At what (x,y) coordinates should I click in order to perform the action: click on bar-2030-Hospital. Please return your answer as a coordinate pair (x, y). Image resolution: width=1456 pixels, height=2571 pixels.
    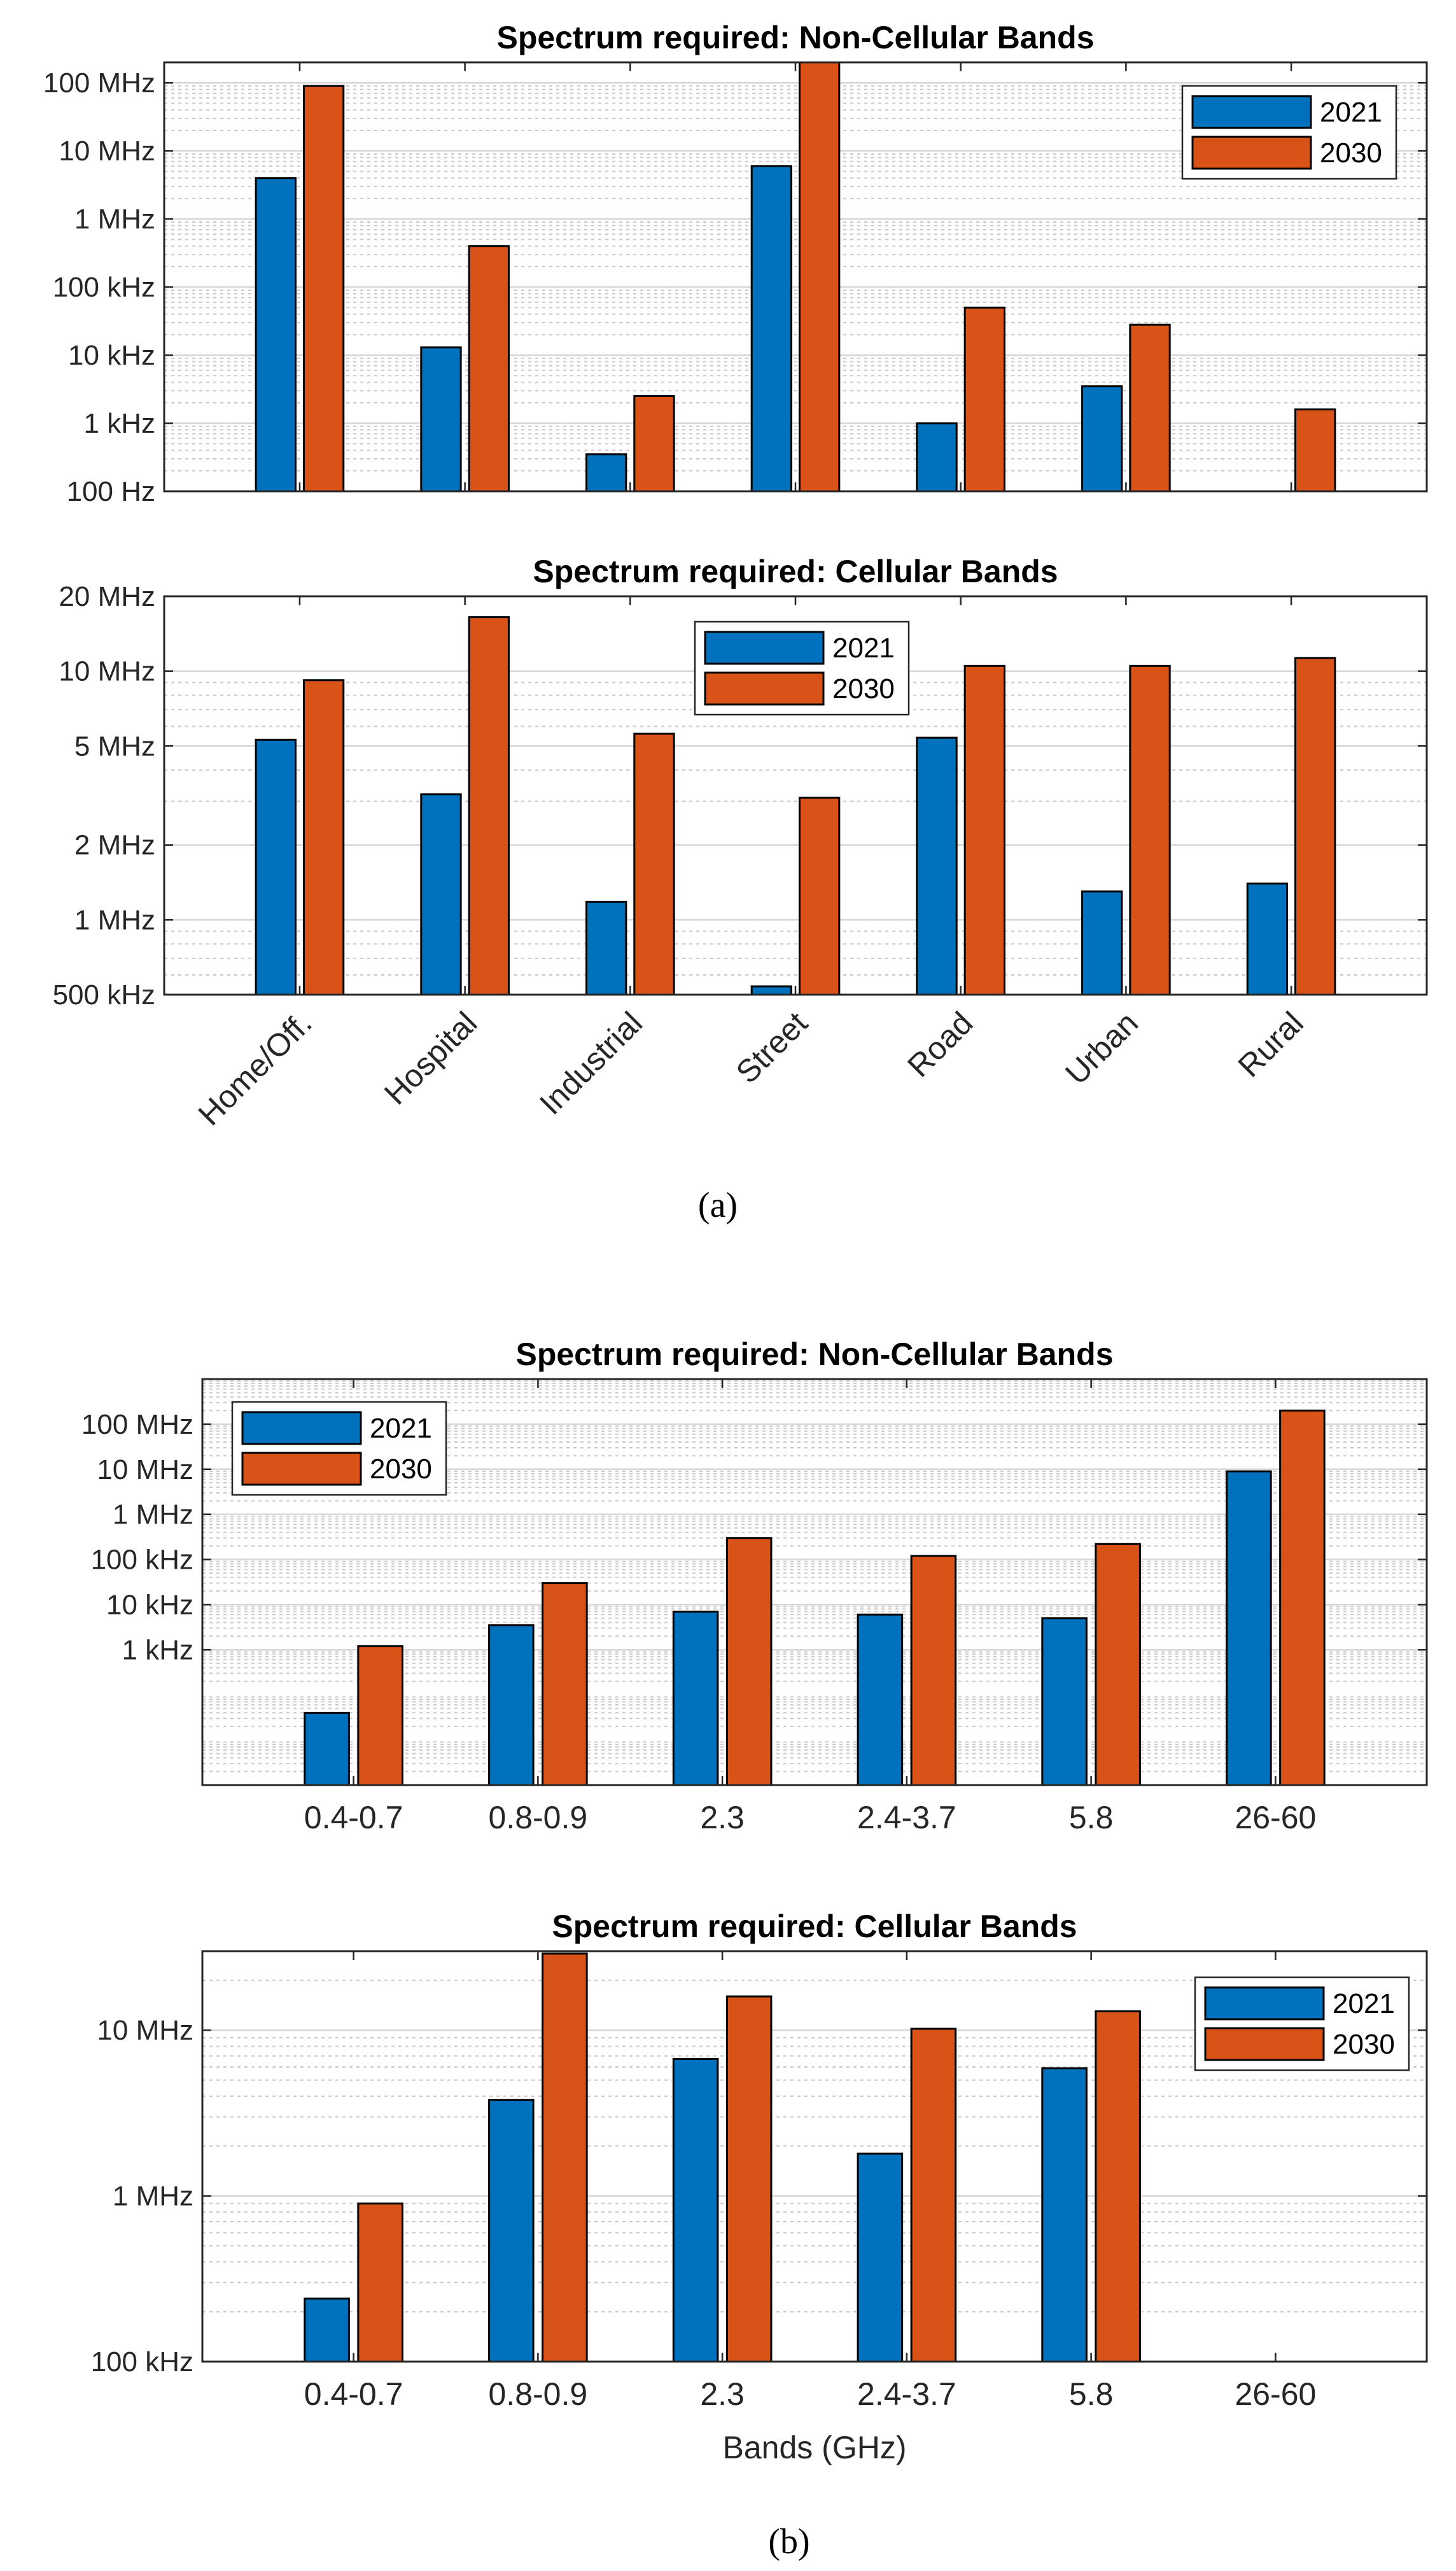
    Looking at the image, I should click on (489, 369).